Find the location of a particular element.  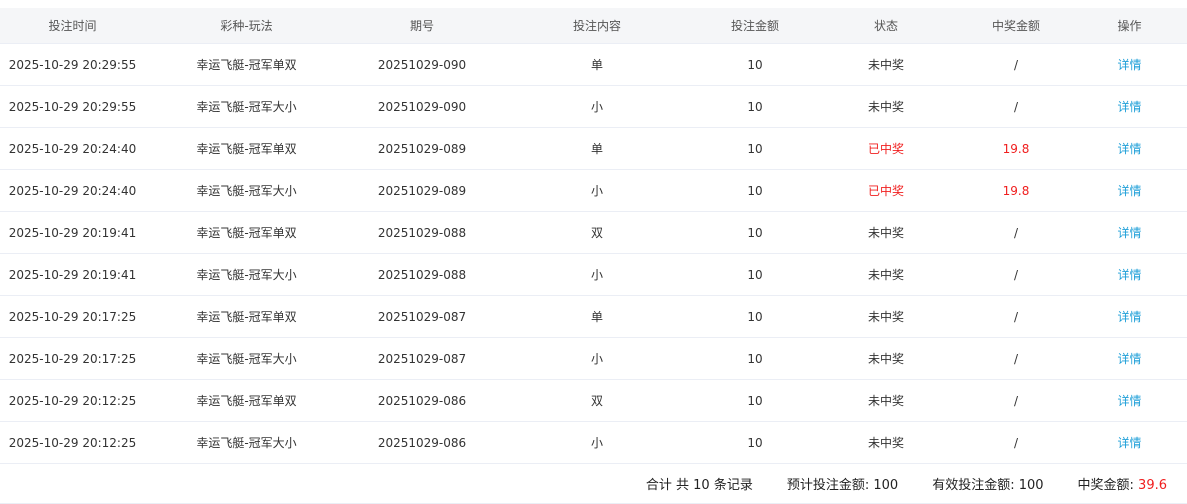

column-header: 投注时间 is located at coordinates (72, 26).